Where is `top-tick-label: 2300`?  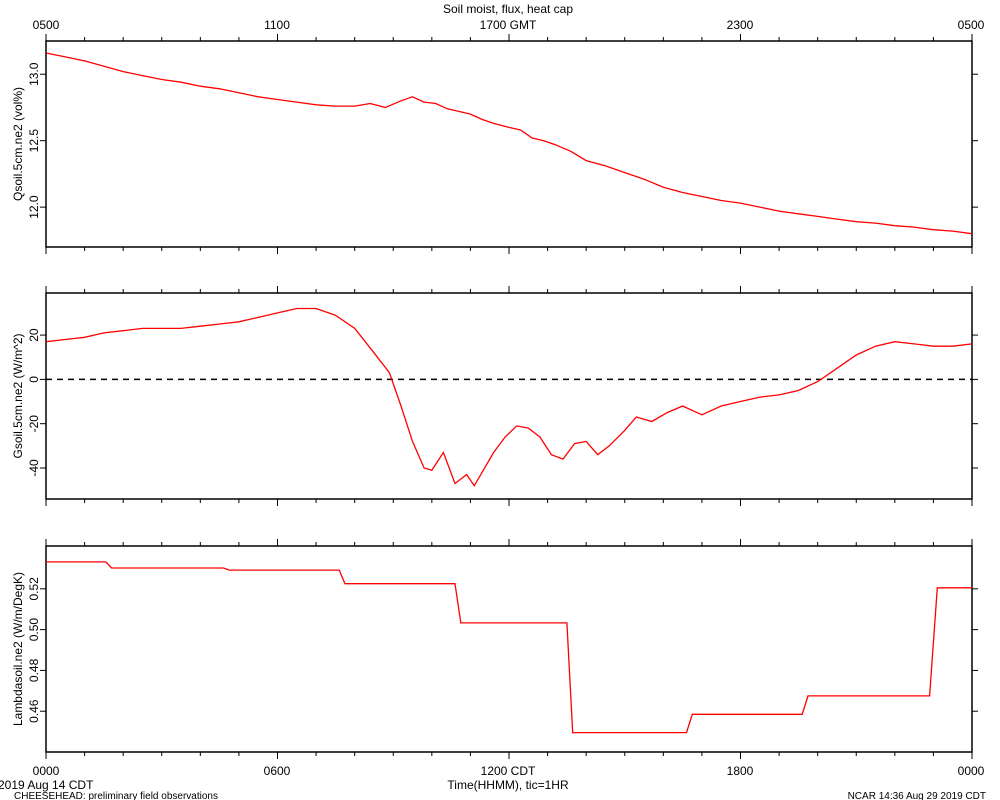
top-tick-label: 2300 is located at coordinates (740, 25).